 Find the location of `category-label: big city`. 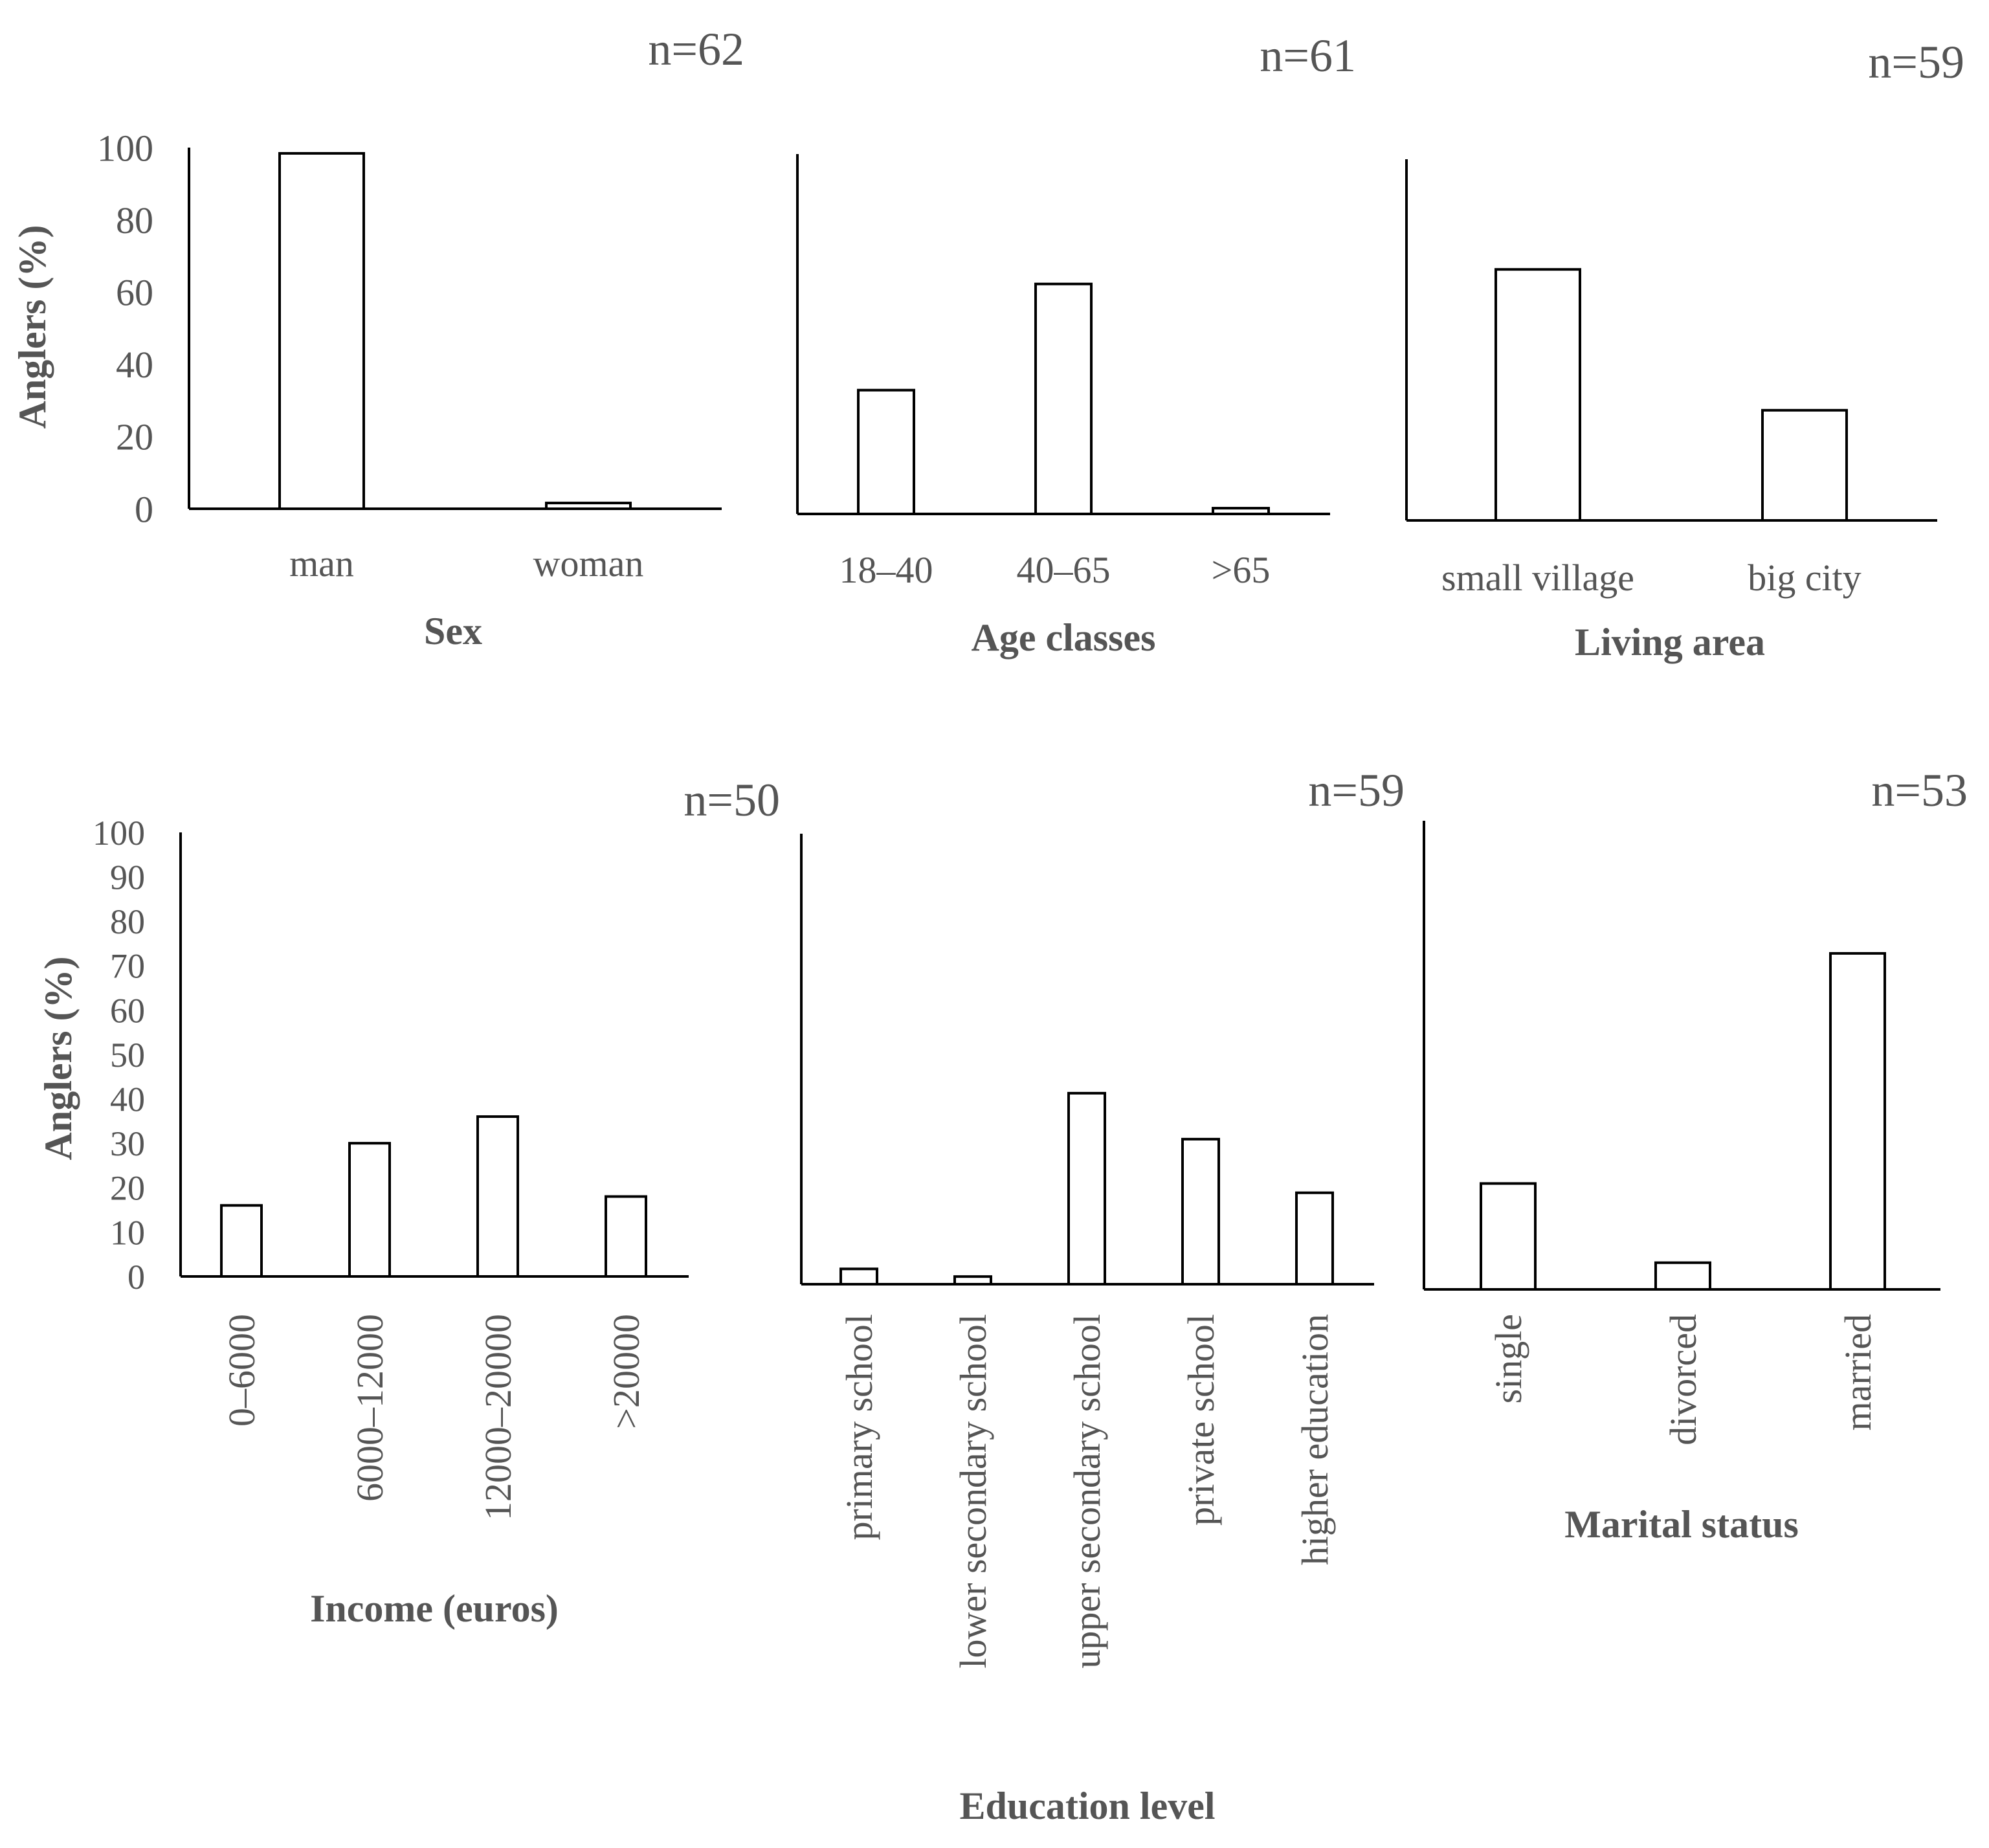

category-label: big city is located at coordinates (1805, 578).